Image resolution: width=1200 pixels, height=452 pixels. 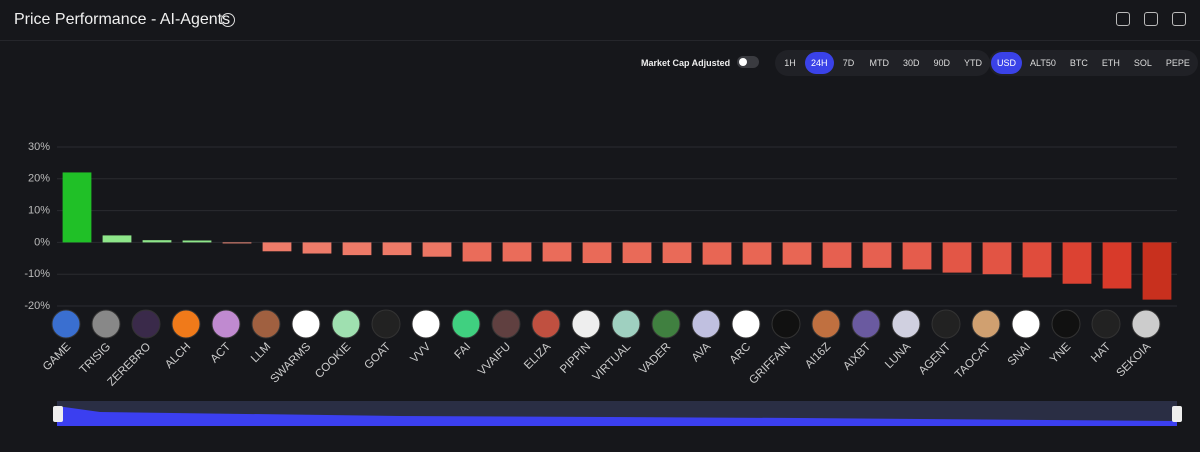 What do you see at coordinates (96, 359) in the screenshot?
I see `x-tick-label: TRISIG` at bounding box center [96, 359].